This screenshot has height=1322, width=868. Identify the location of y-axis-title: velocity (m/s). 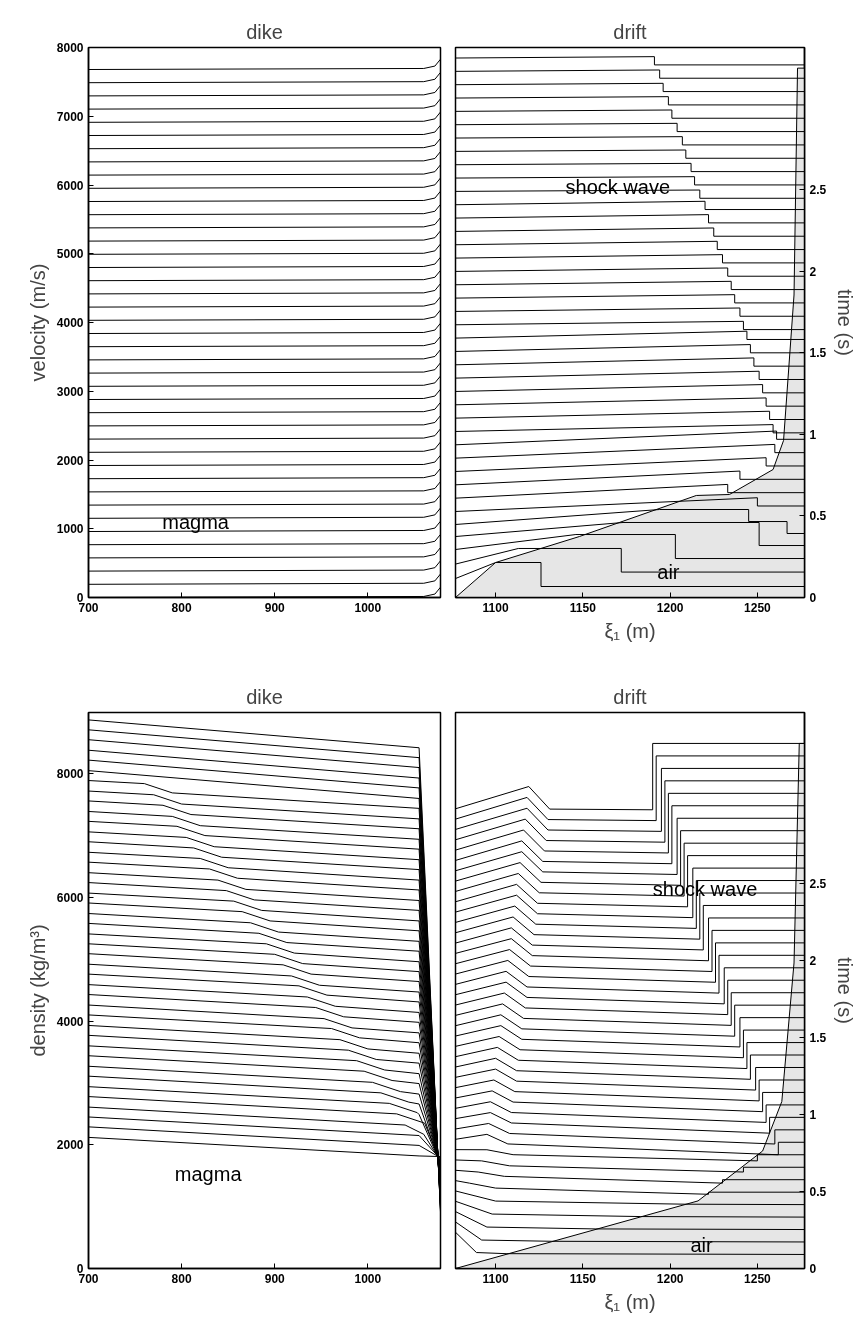
(37, 322).